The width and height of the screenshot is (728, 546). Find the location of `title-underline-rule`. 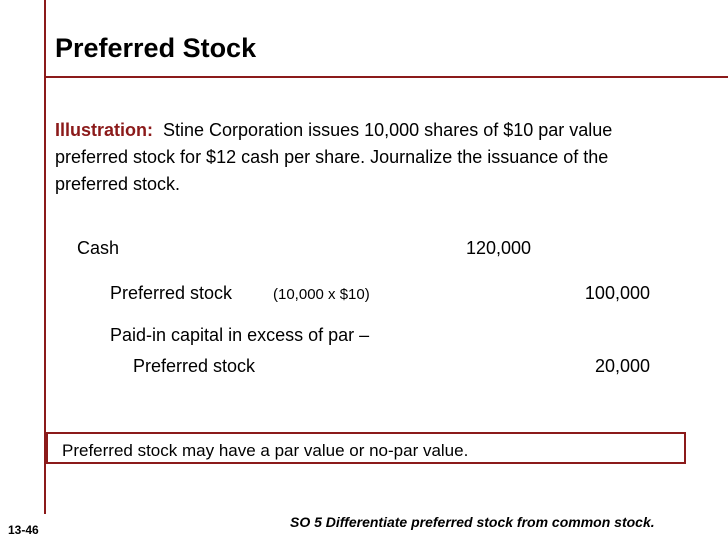

title-underline-rule is located at coordinates (386, 77).